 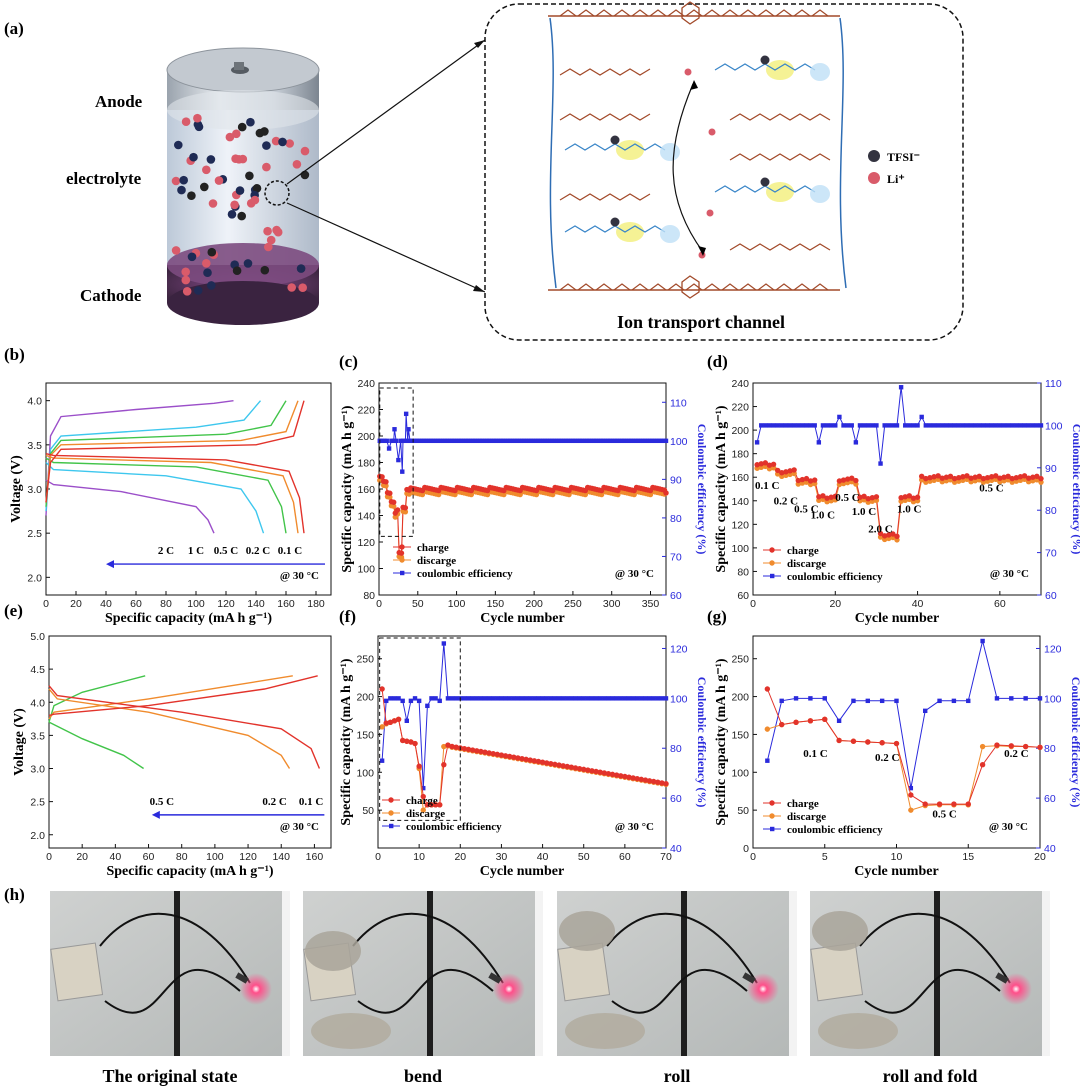 What do you see at coordinates (1046, 973) in the screenshot?
I see `photo-edge` at bounding box center [1046, 973].